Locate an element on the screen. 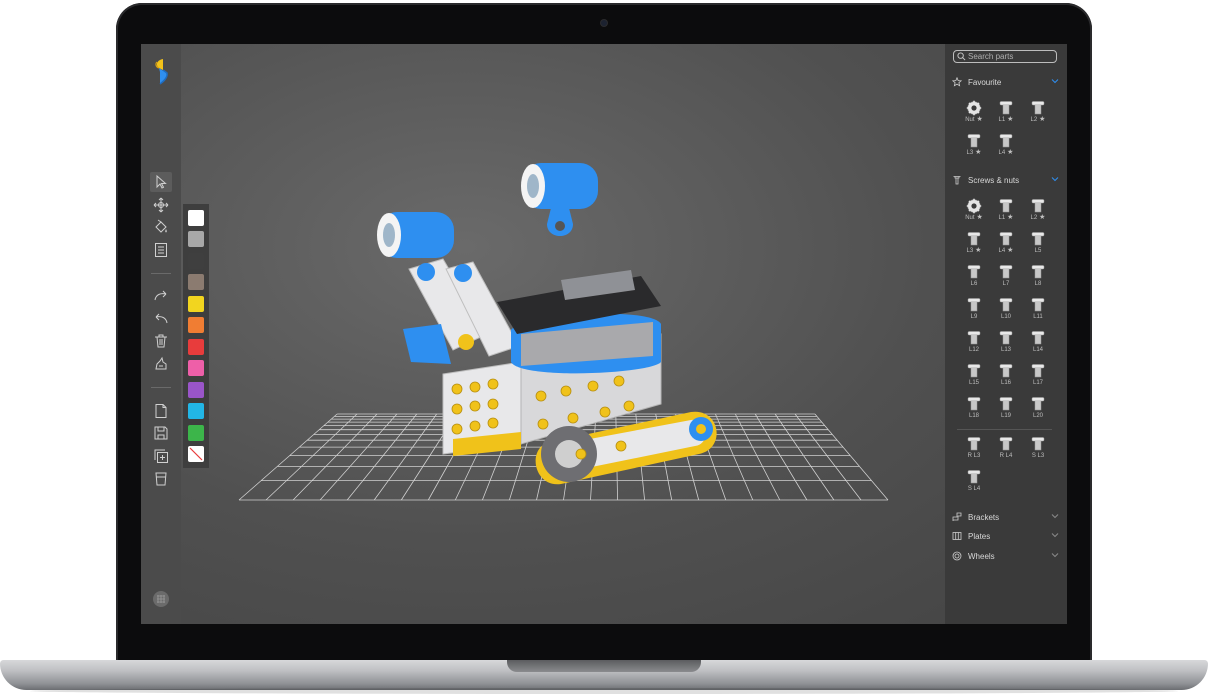  part-label: L11 is located at coordinates (1038, 317).